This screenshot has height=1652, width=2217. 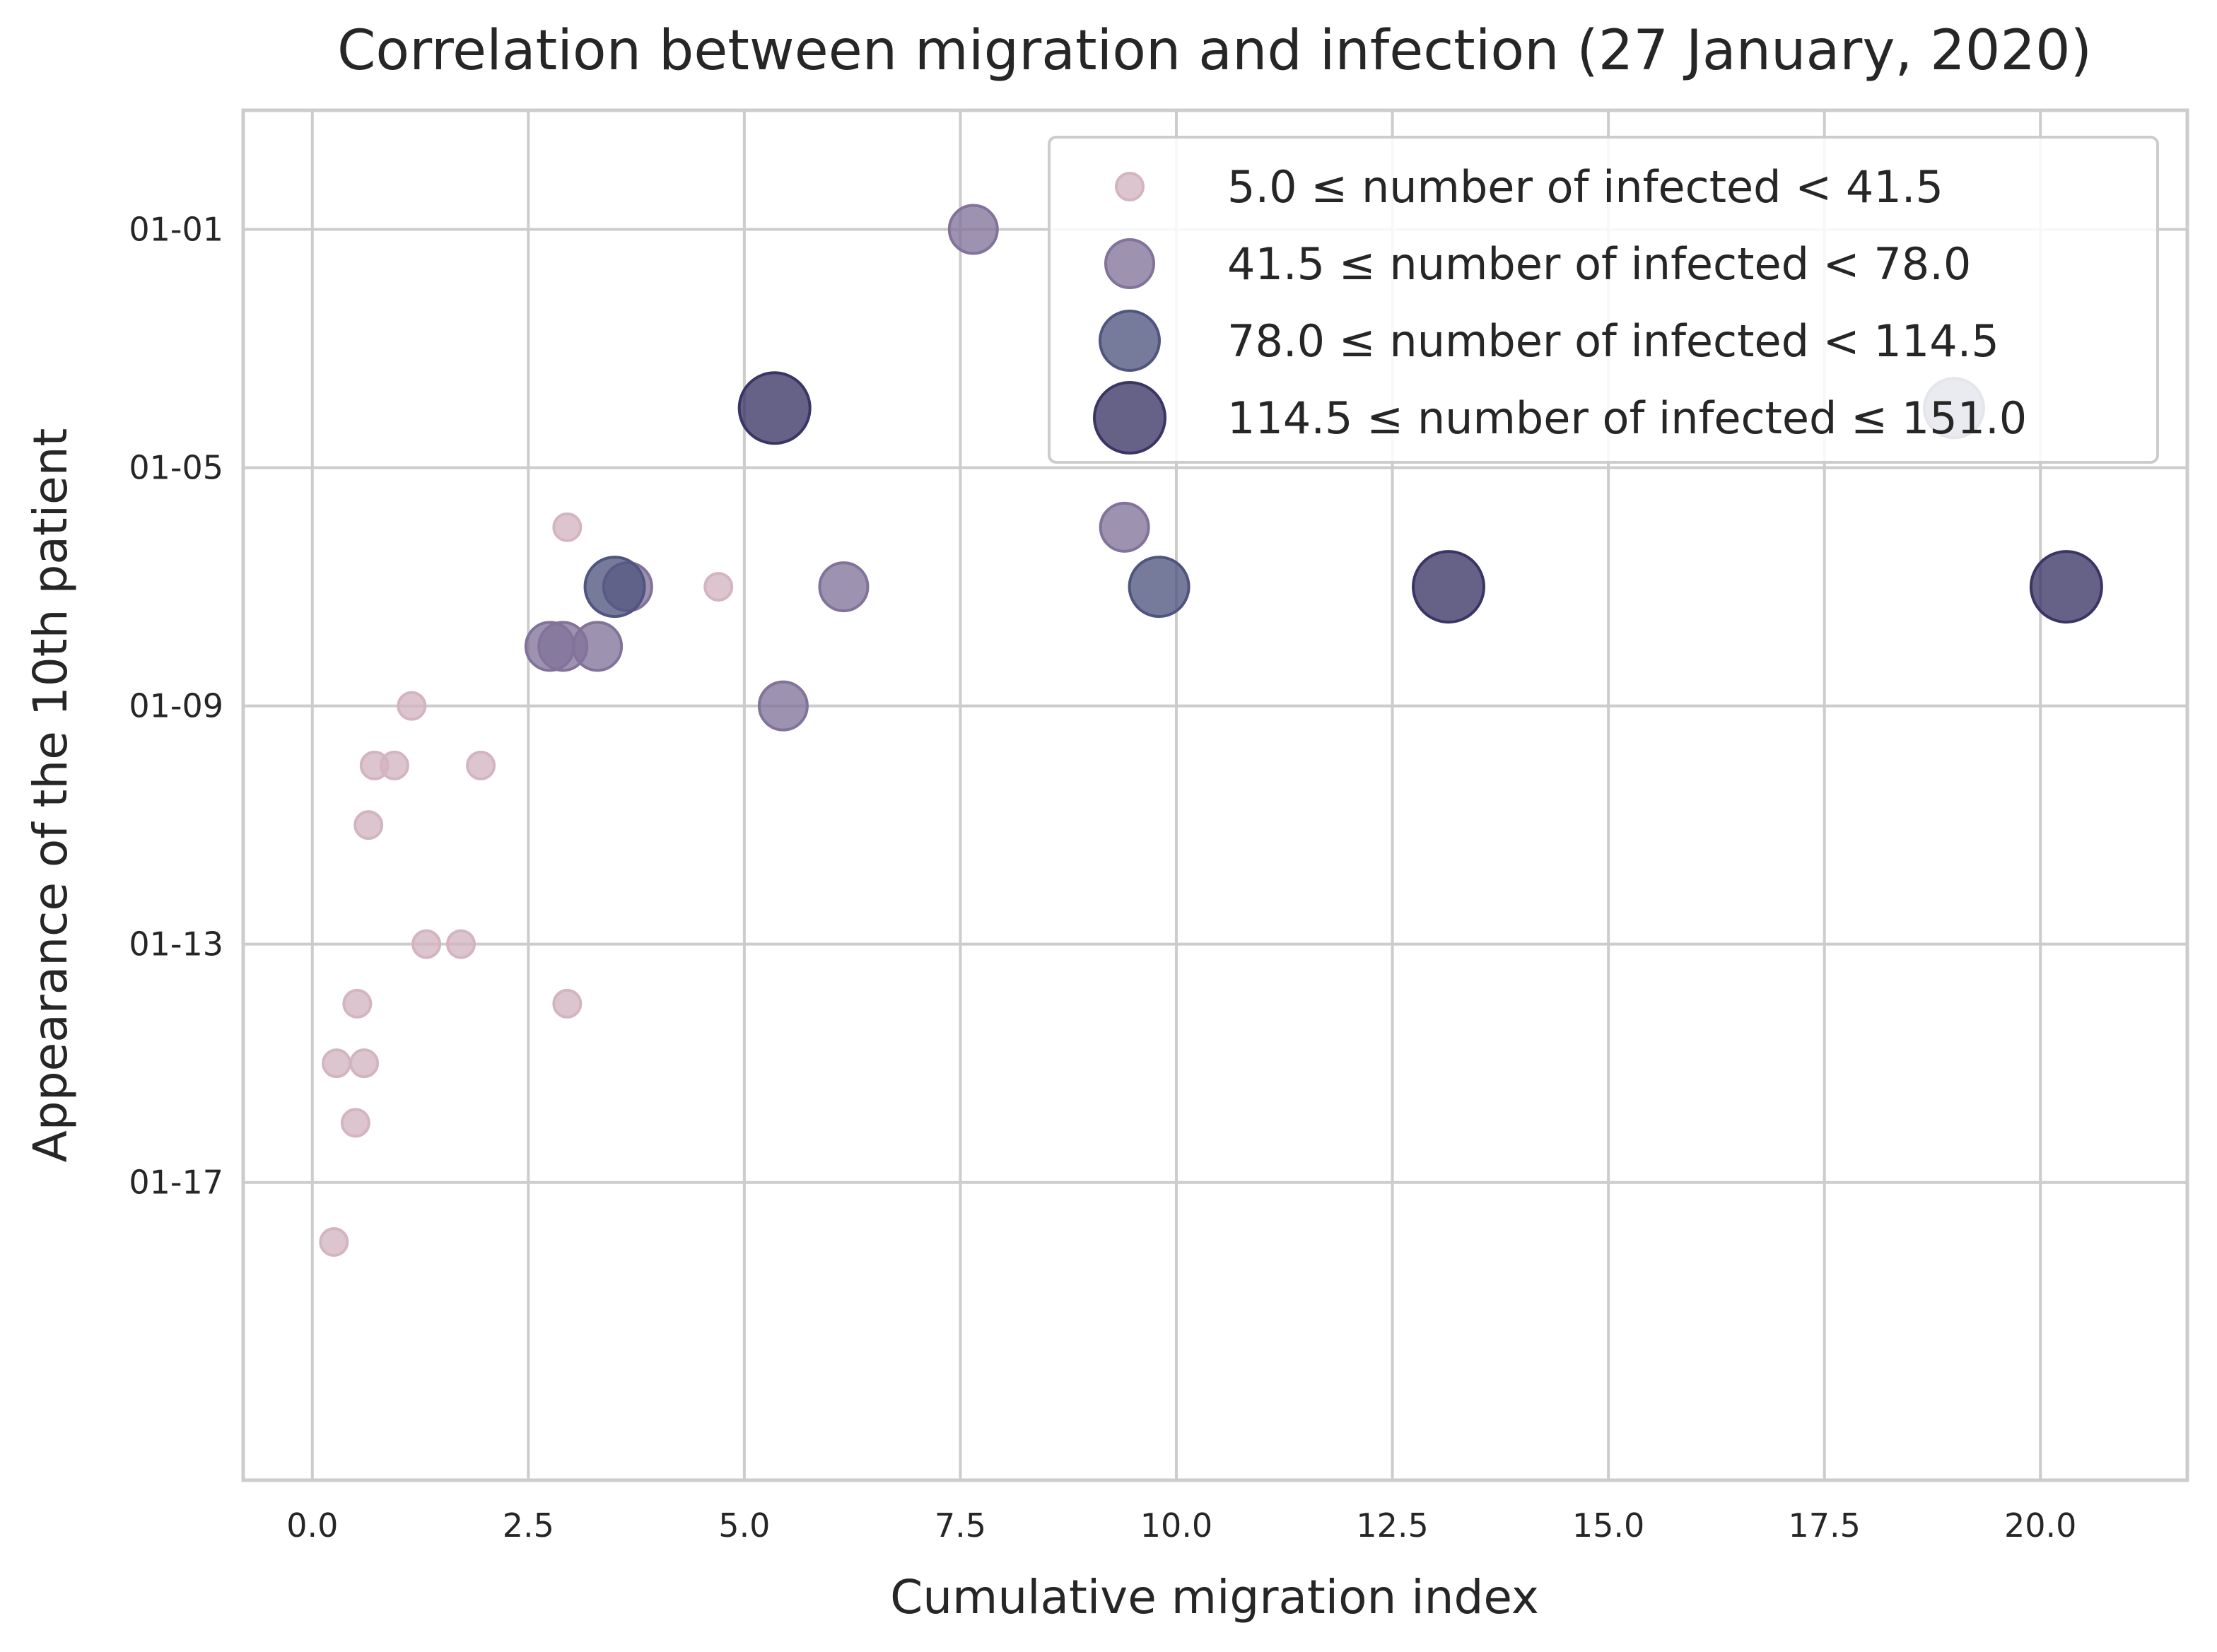 I want to click on y-axis-label: Appearance of the 10th patient, so click(x=50, y=795).